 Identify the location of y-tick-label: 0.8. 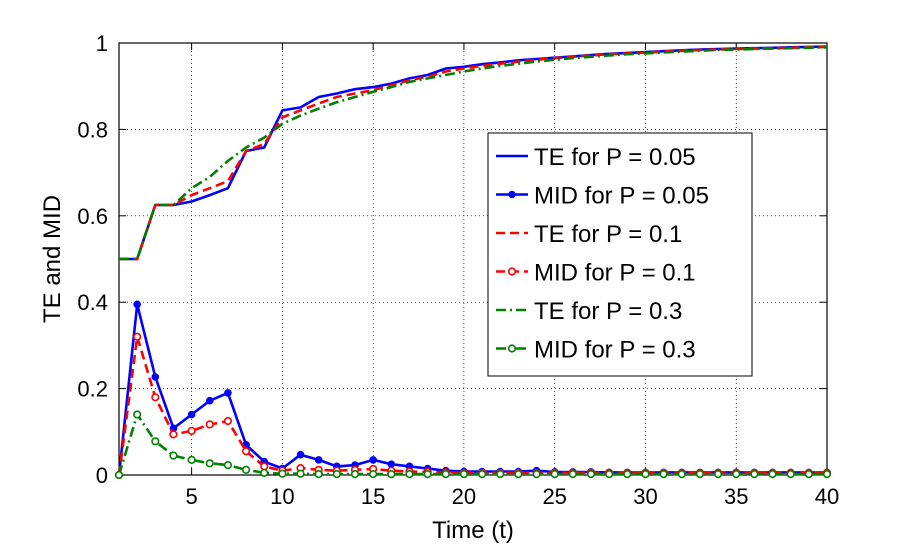
(92, 129).